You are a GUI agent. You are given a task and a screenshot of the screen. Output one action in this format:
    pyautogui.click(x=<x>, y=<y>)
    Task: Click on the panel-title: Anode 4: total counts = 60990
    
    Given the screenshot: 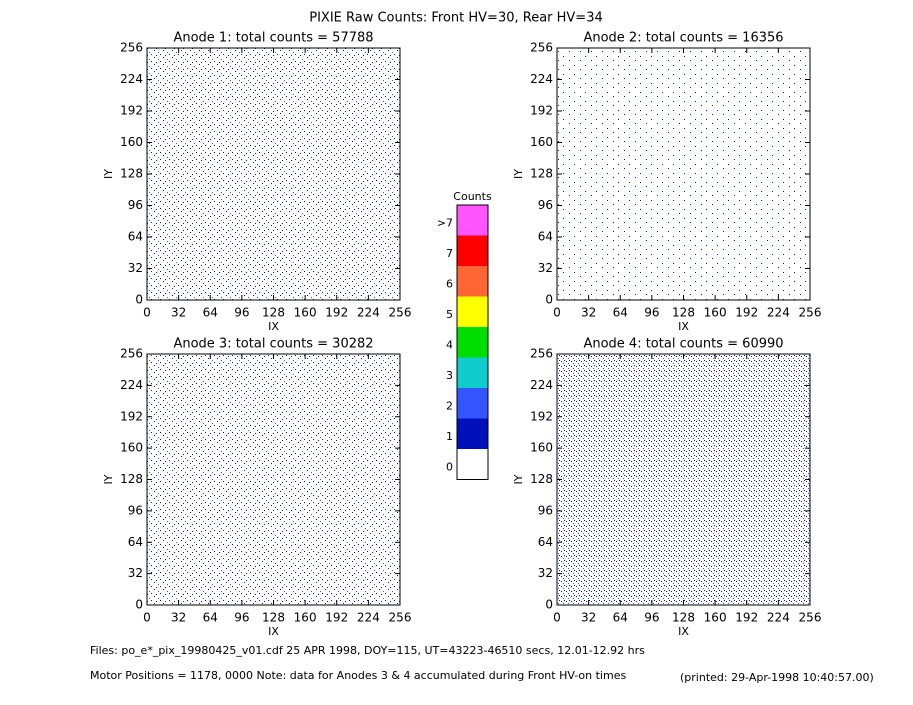 What is the action you would take?
    pyautogui.click(x=683, y=344)
    